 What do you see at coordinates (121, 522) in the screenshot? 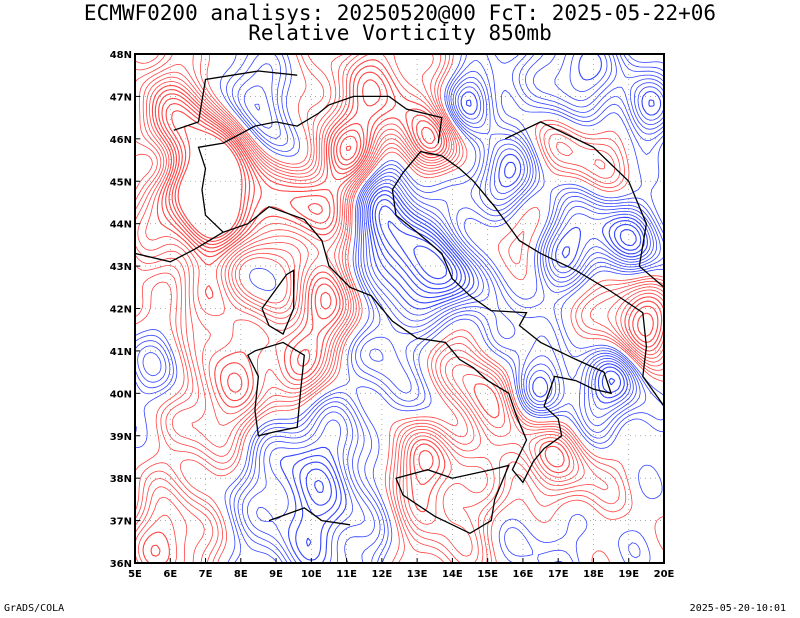
I see `y-tick-label: 37N` at bounding box center [121, 522].